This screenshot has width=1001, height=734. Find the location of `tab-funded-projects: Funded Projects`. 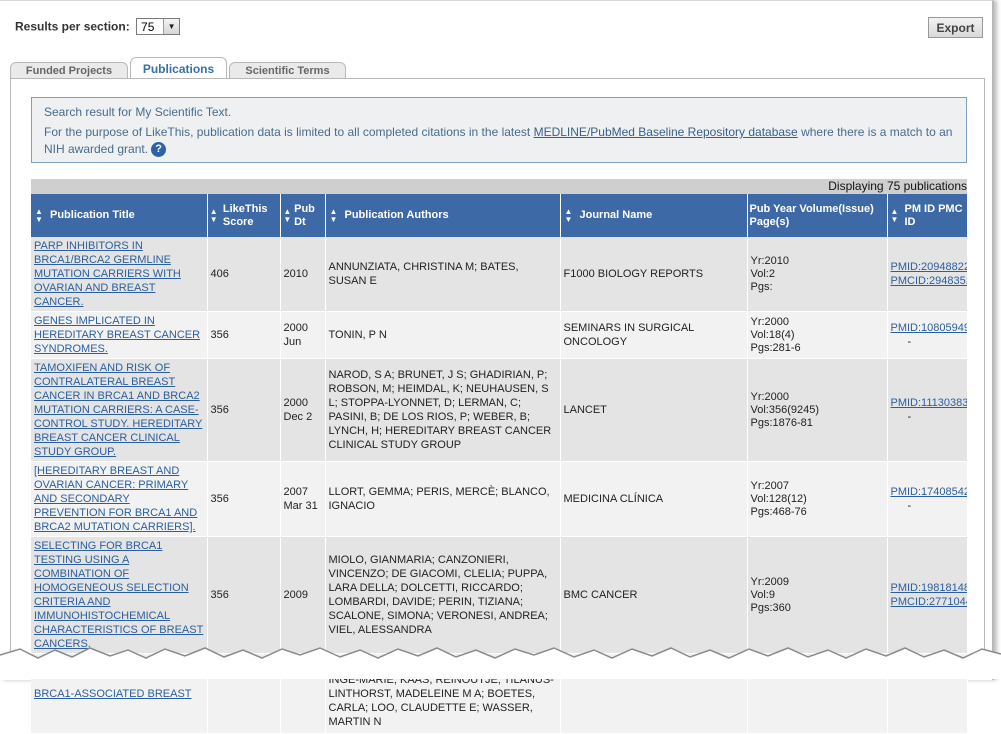

tab-funded-projects: Funded Projects is located at coordinates (69, 70).